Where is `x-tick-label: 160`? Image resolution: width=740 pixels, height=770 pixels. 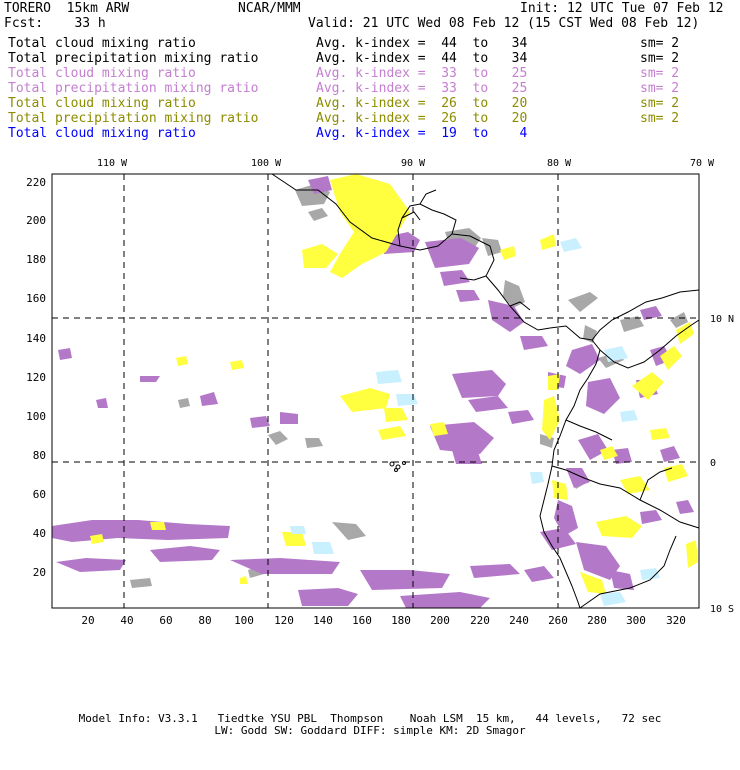
x-tick-label: 160 is located at coordinates (362, 620).